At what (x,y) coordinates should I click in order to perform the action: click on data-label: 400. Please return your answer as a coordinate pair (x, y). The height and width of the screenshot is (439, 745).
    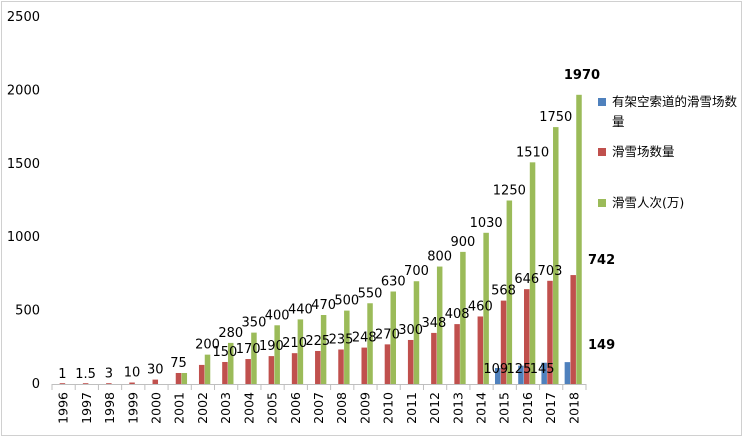
    Looking at the image, I should click on (277, 315).